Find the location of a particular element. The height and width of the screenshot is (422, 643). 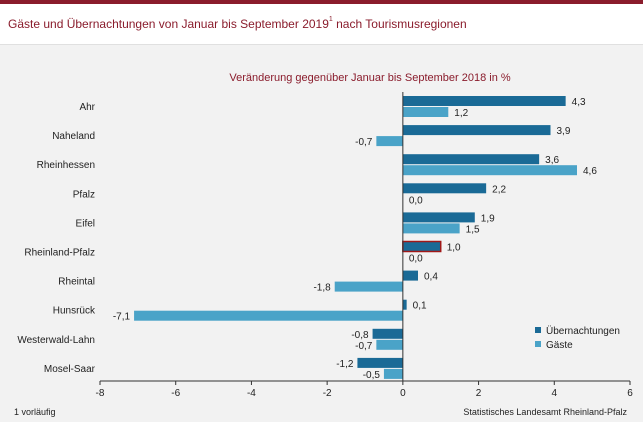

x-tick-label: 4 is located at coordinates (555, 393).